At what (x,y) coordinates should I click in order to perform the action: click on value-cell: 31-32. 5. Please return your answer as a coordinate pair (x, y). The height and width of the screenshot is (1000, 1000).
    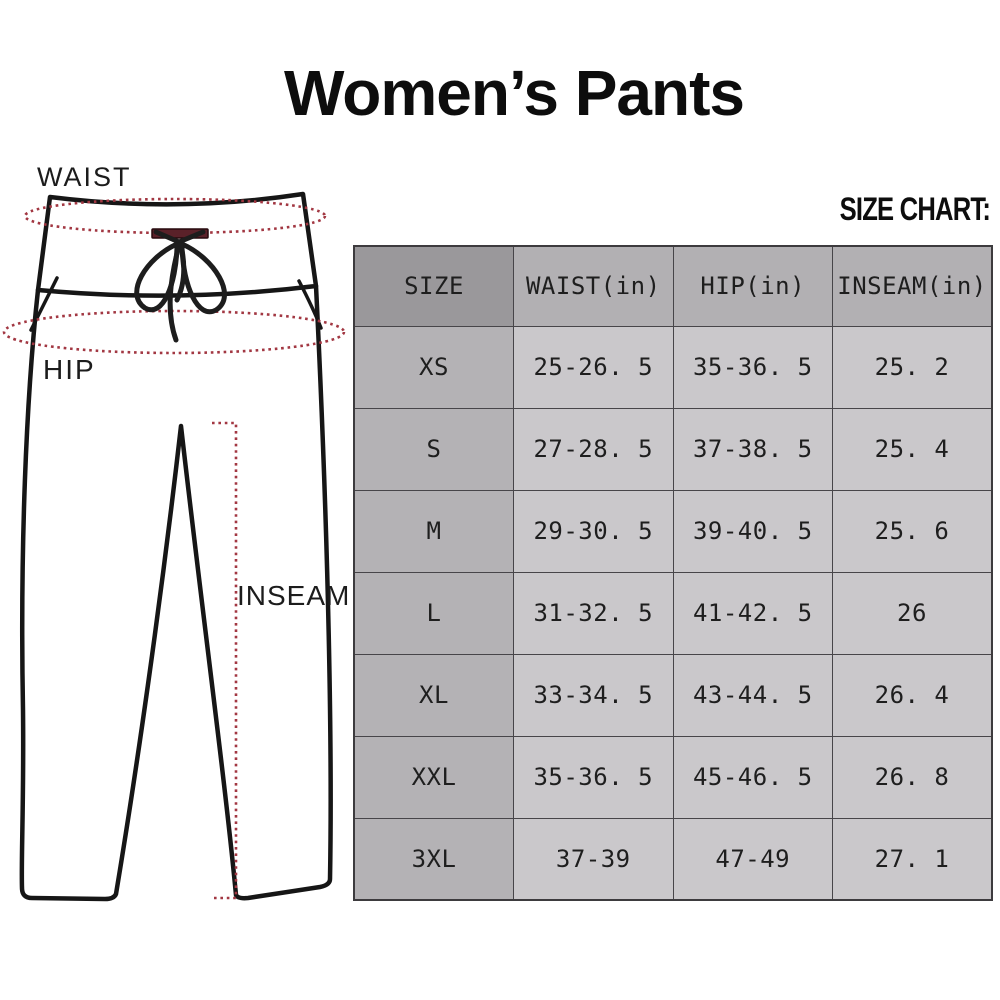
    Looking at the image, I should click on (593, 613).